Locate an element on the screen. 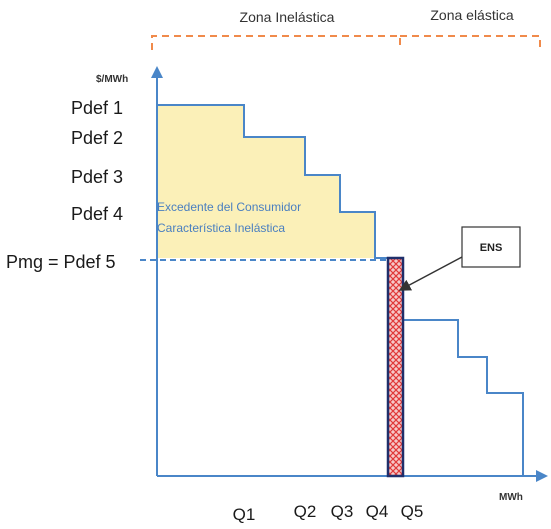 The height and width of the screenshot is (529, 551). price-label-pdef-2: Pdef 2 is located at coordinates (97, 138).